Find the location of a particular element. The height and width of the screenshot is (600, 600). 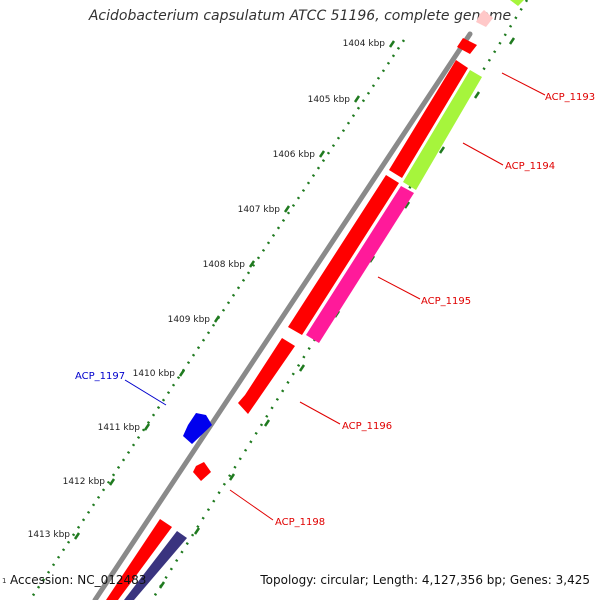

ruler-label: 1406 kbp is located at coordinates (294, 155).